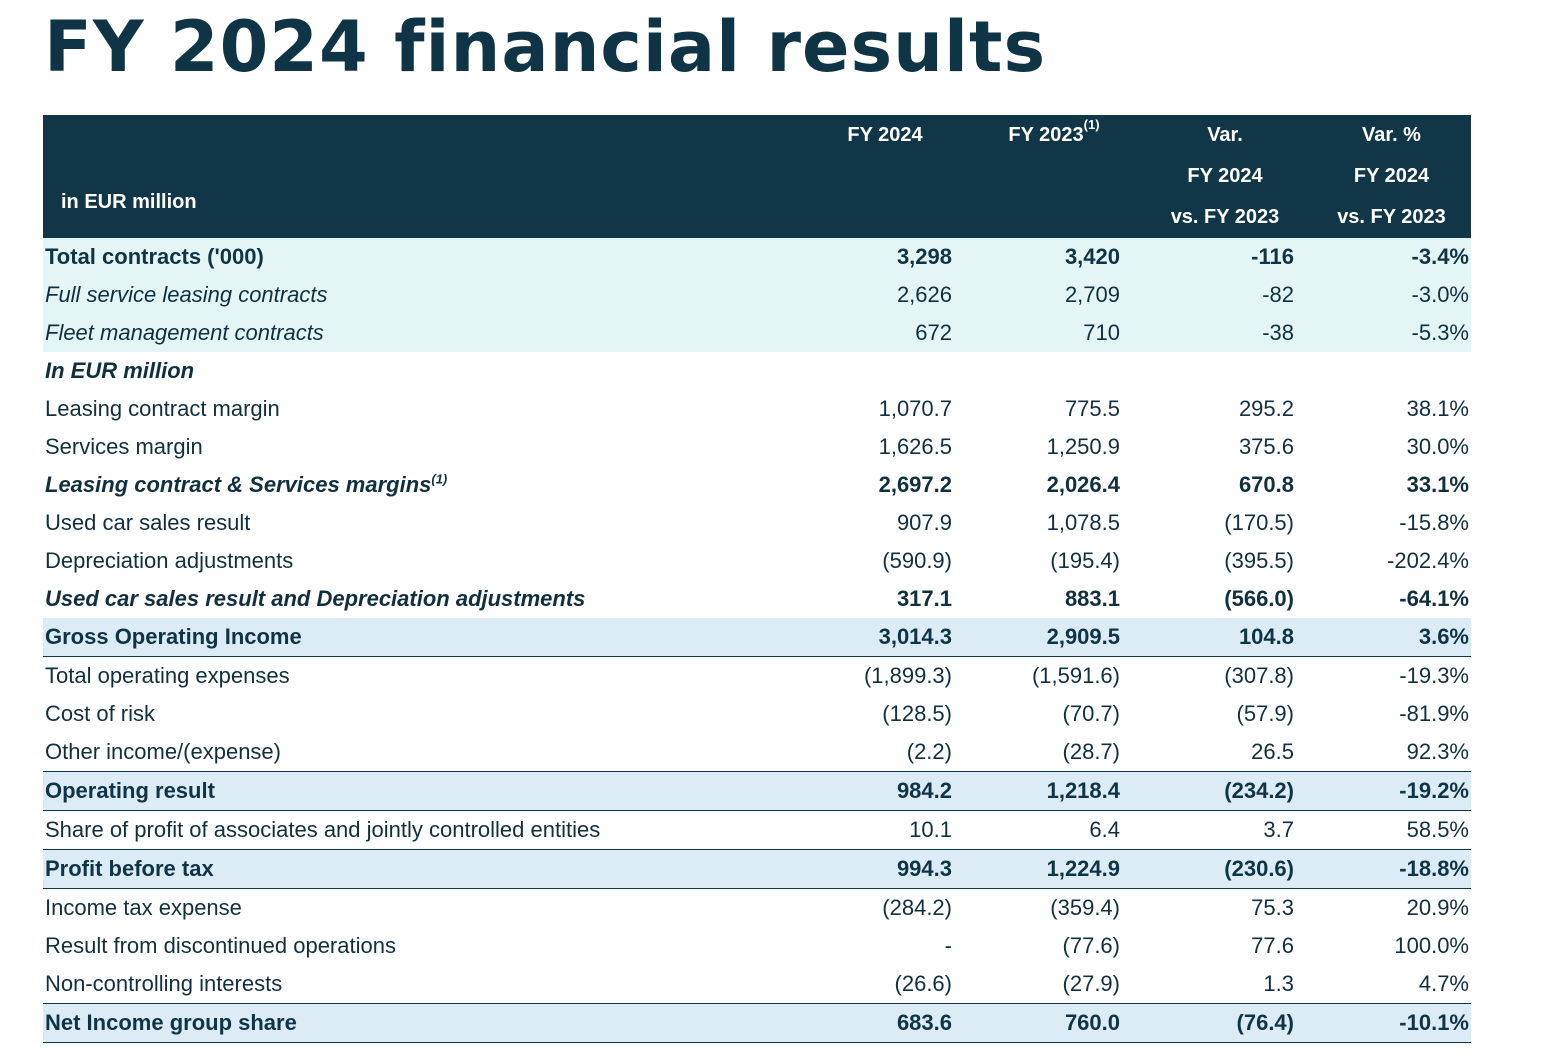 The image size is (1566, 1060). What do you see at coordinates (129, 202) in the screenshot?
I see `unit-label: in EUR million` at bounding box center [129, 202].